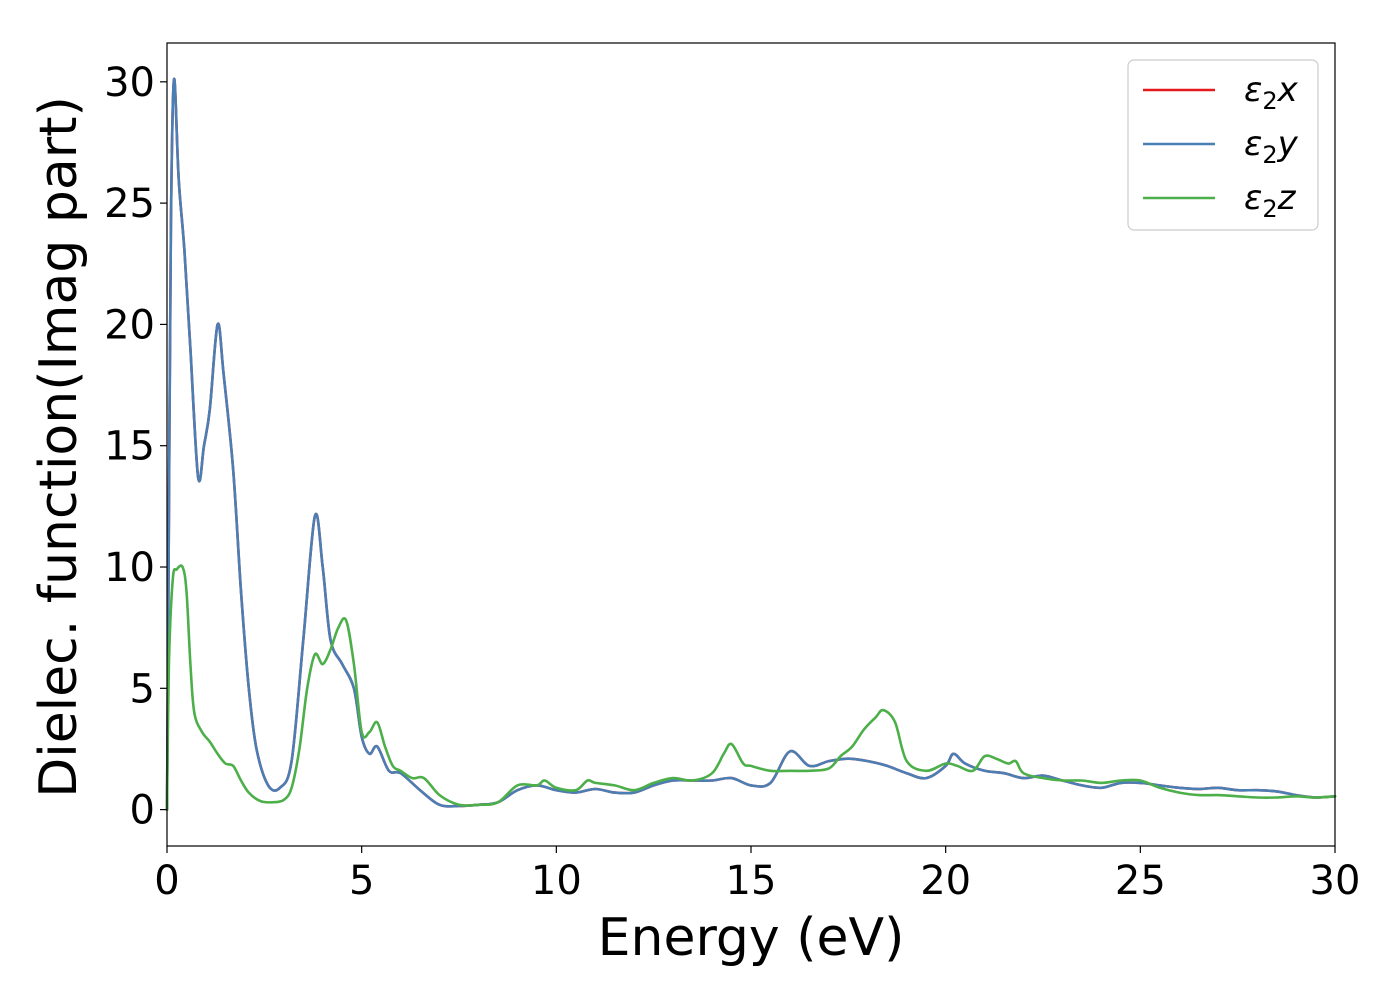 The height and width of the screenshot is (1000, 1400). I want to click on x-tick-label: 5, so click(361, 881).